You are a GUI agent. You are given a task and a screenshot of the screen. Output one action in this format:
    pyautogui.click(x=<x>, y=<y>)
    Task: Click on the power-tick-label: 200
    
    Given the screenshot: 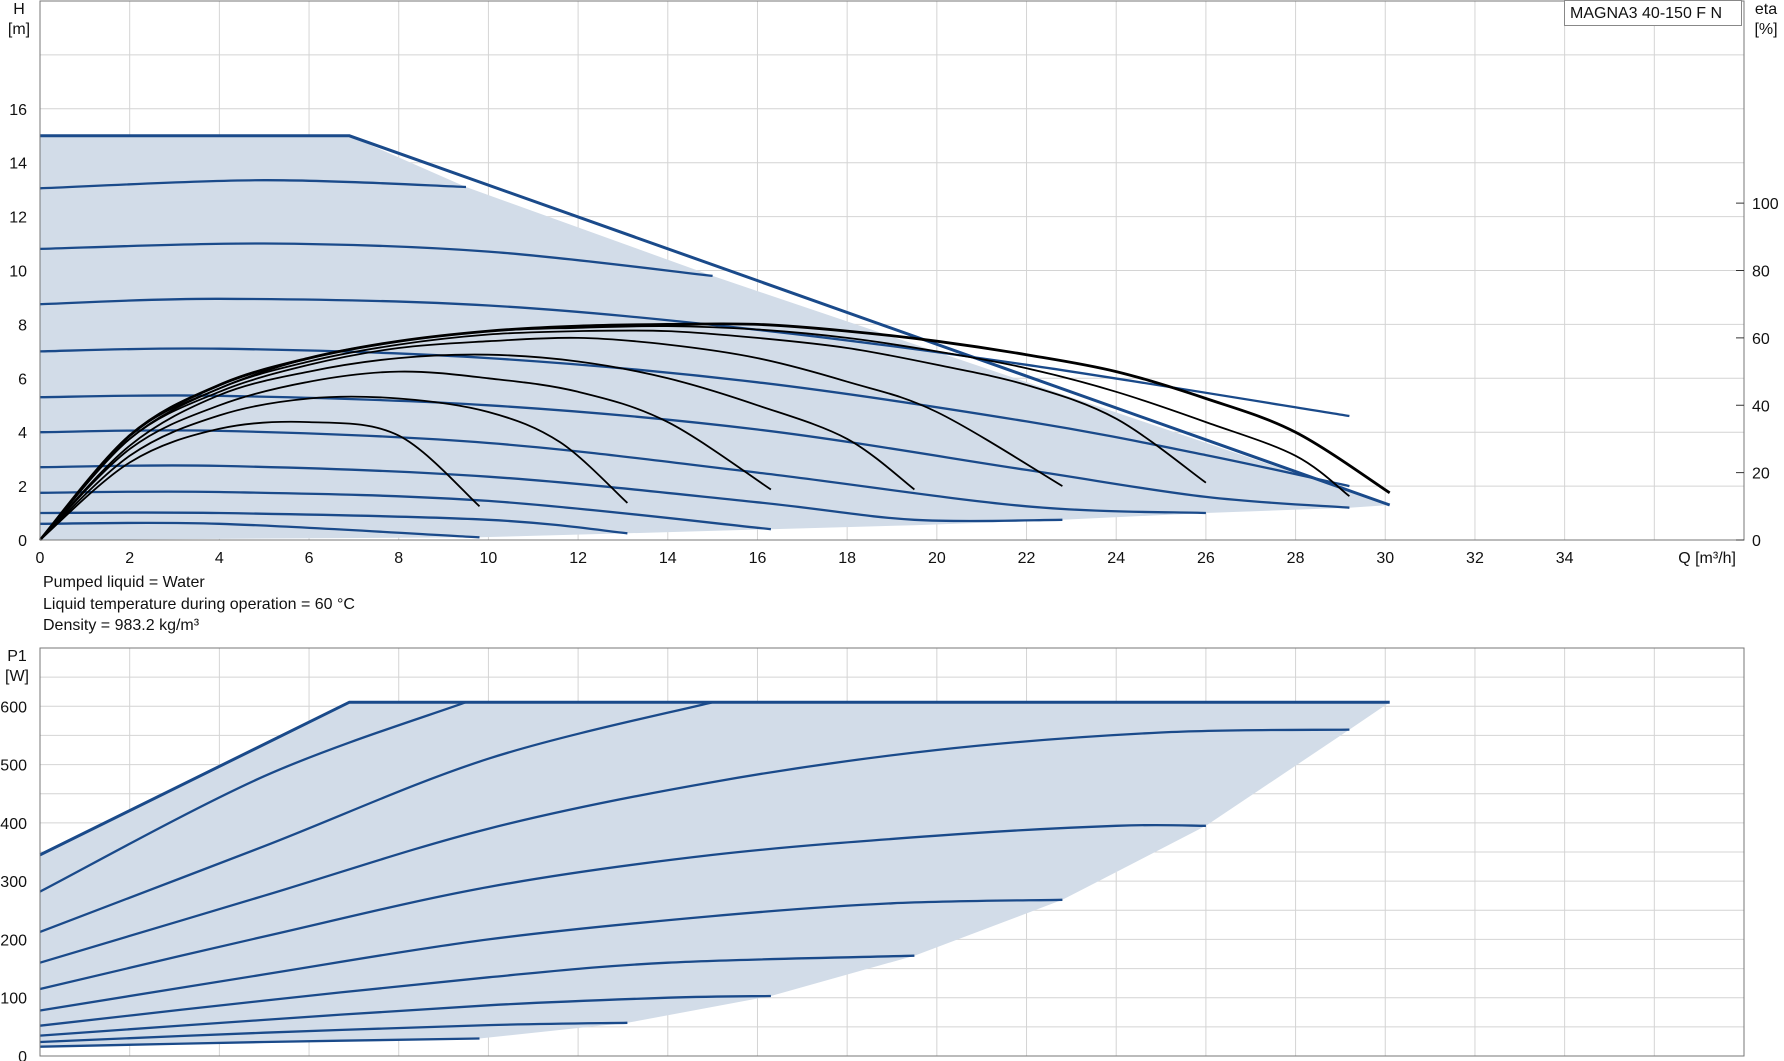 What is the action you would take?
    pyautogui.click(x=13, y=940)
    